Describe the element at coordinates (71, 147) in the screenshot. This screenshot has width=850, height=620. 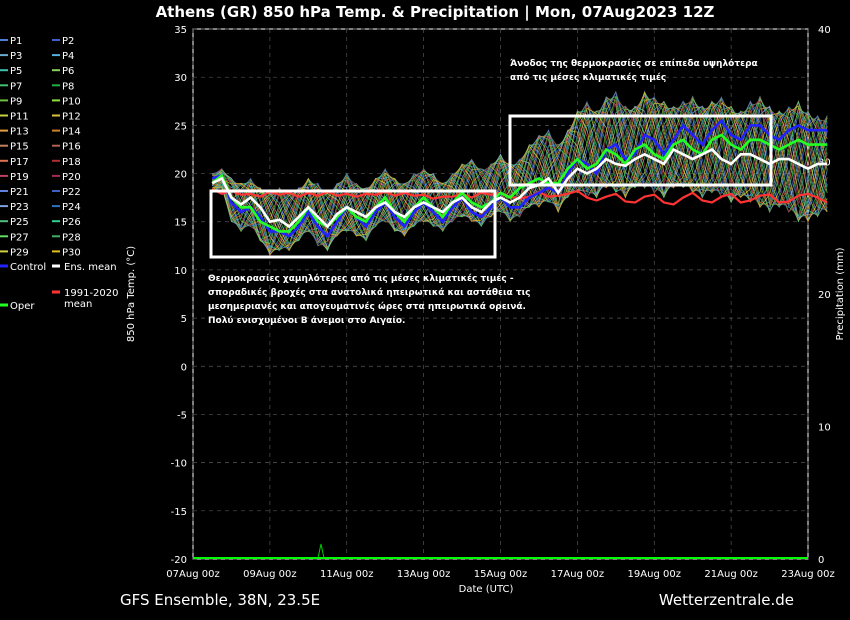
I see `legend-label: P16` at that location.